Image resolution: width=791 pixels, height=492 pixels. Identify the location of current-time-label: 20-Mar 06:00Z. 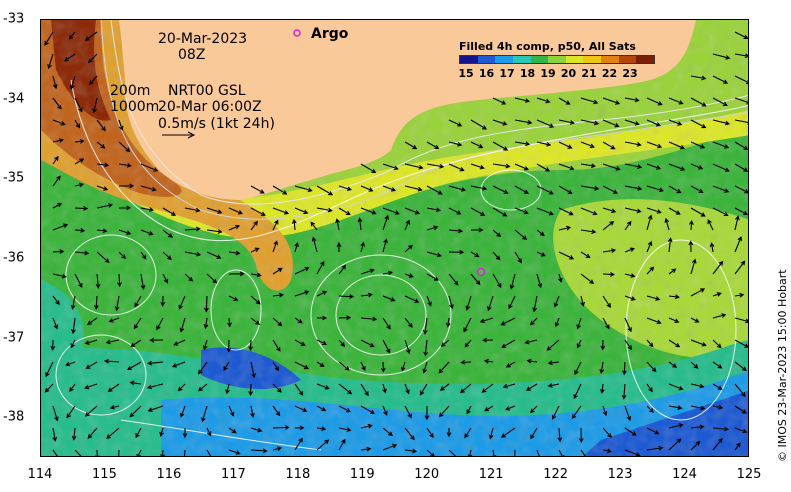
(210, 107).